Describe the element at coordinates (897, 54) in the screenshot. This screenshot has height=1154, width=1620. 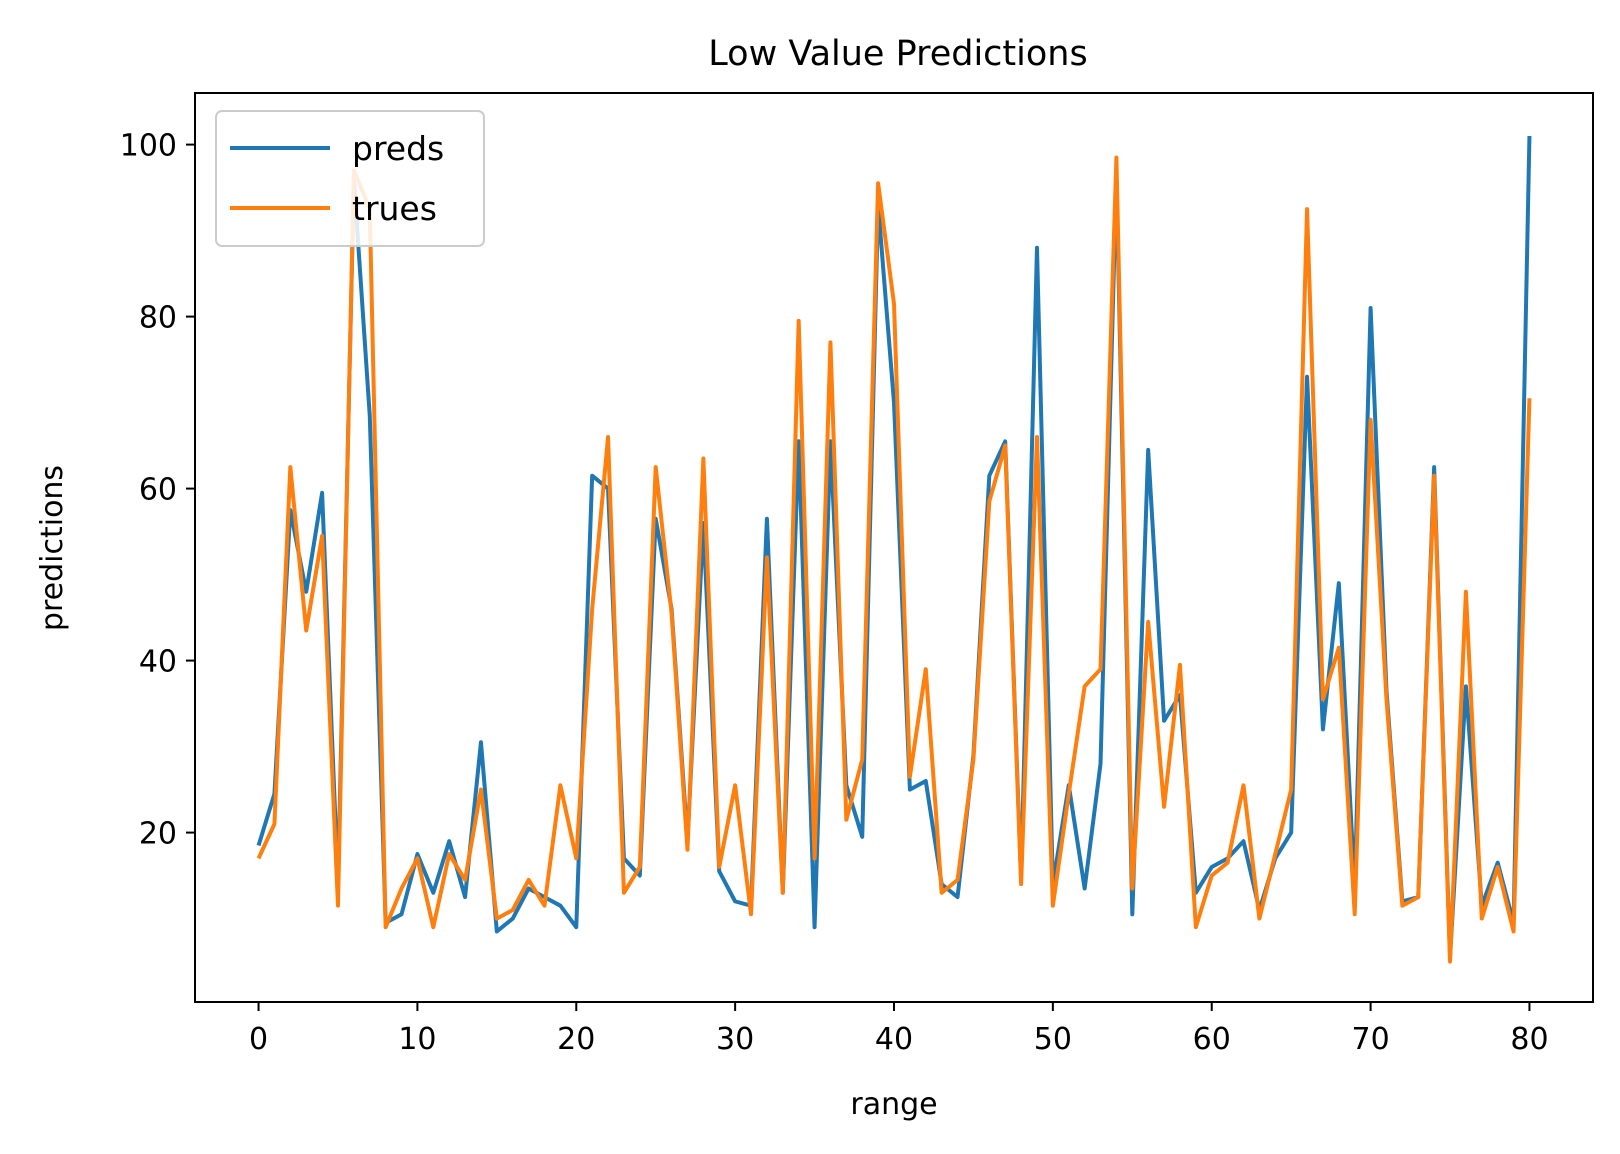
I see `chart-title: Low Value Predictions` at that location.